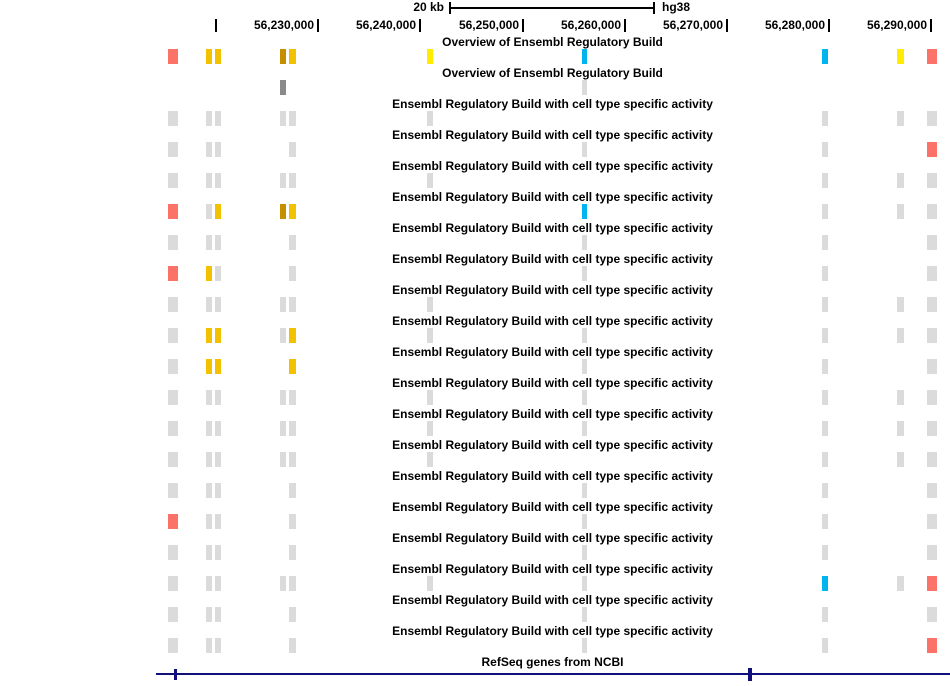 The height and width of the screenshot is (686, 950). What do you see at coordinates (900, 56) in the screenshot?
I see `regulatory-feature-yellow` at bounding box center [900, 56].